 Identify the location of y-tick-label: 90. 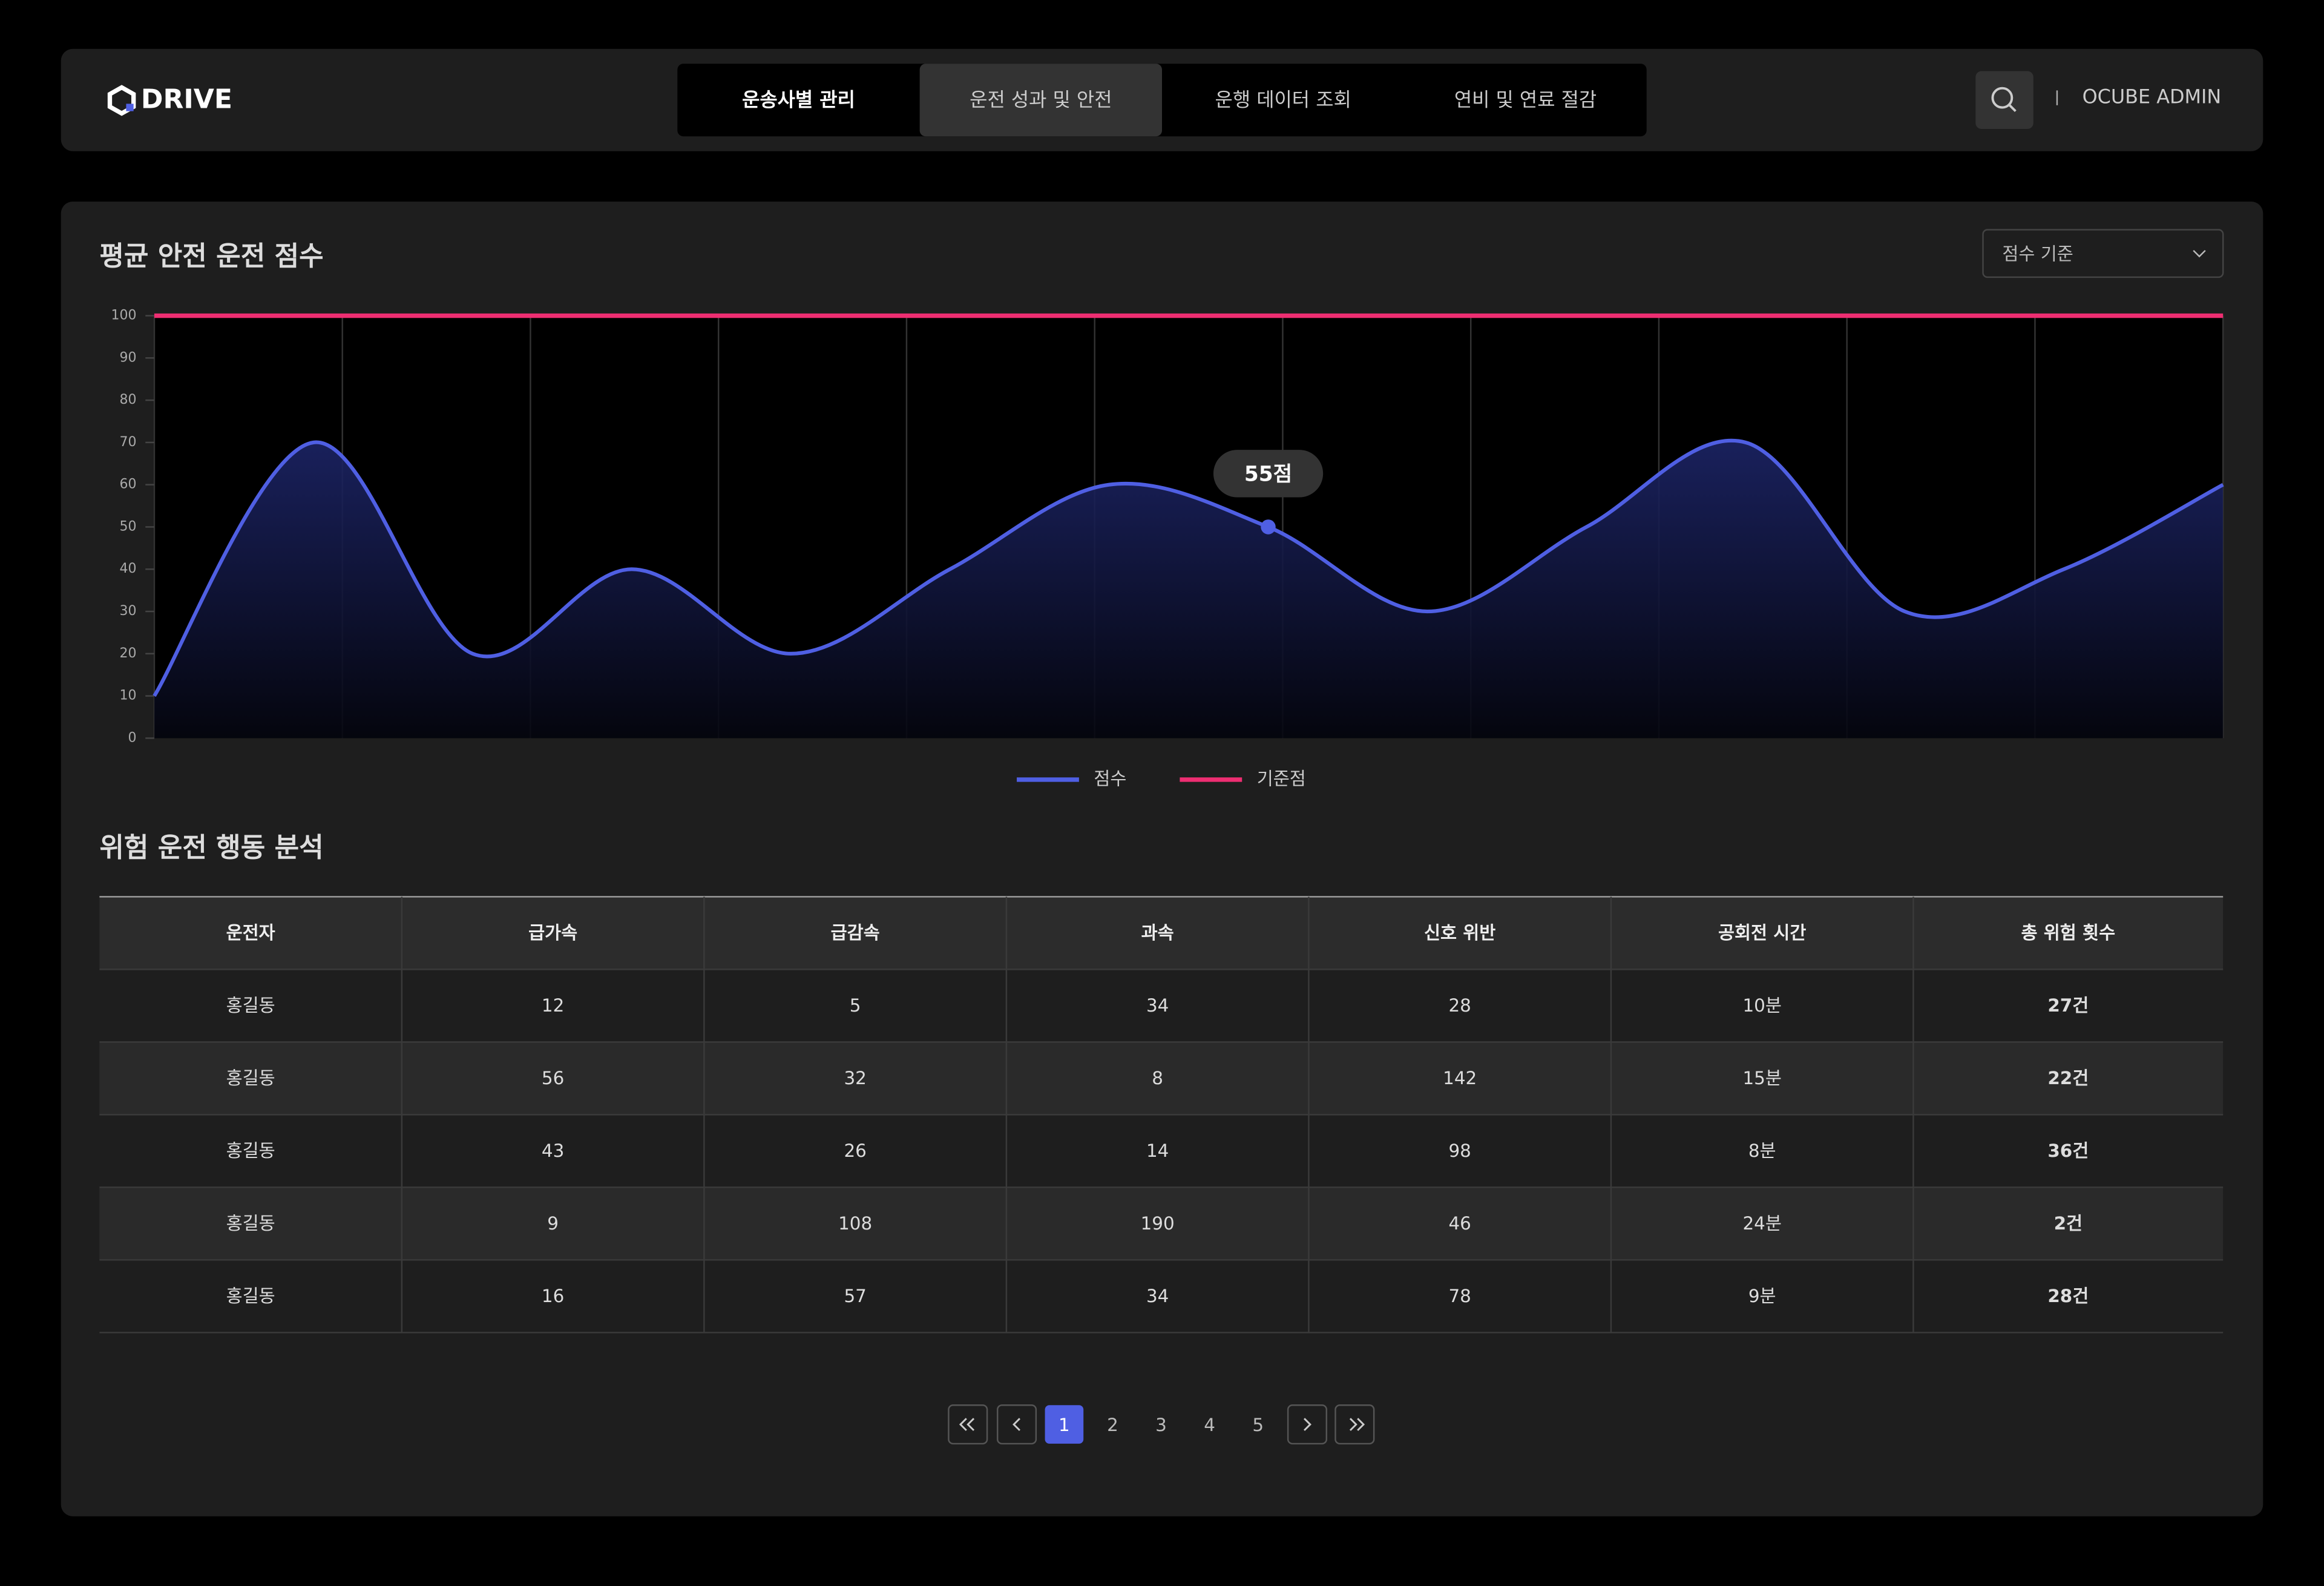
(128, 357).